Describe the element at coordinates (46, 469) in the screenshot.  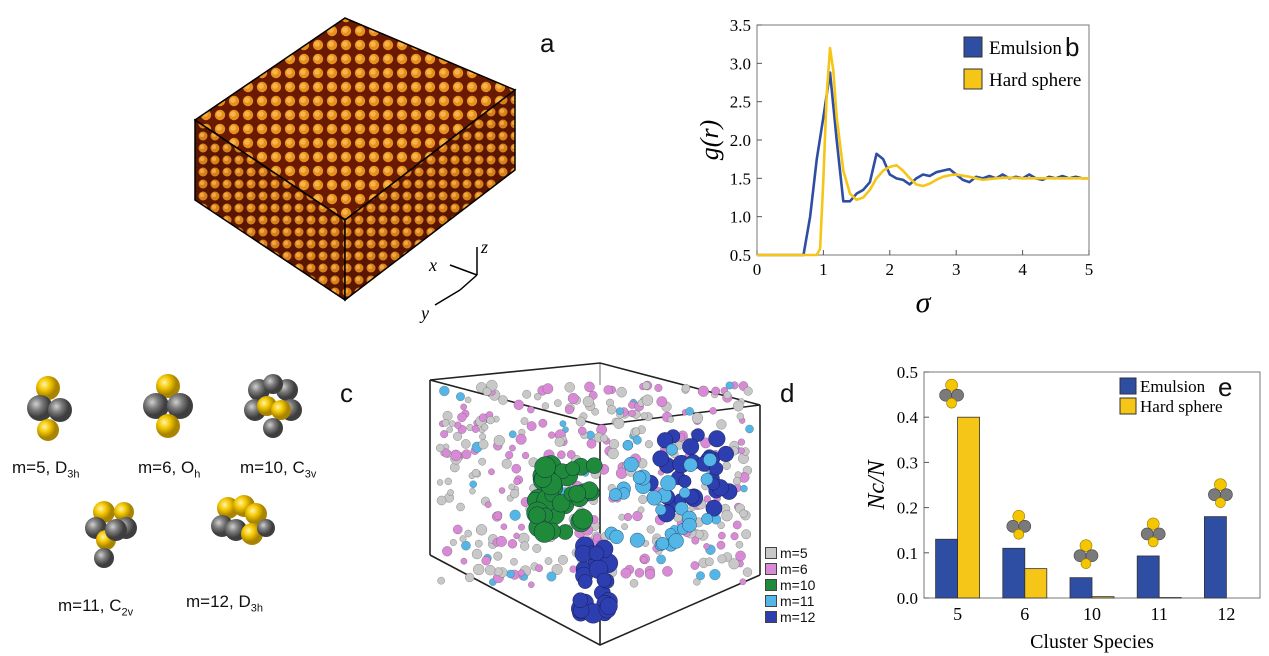
I see `cluster-label-m5: m=5, D3h` at that location.